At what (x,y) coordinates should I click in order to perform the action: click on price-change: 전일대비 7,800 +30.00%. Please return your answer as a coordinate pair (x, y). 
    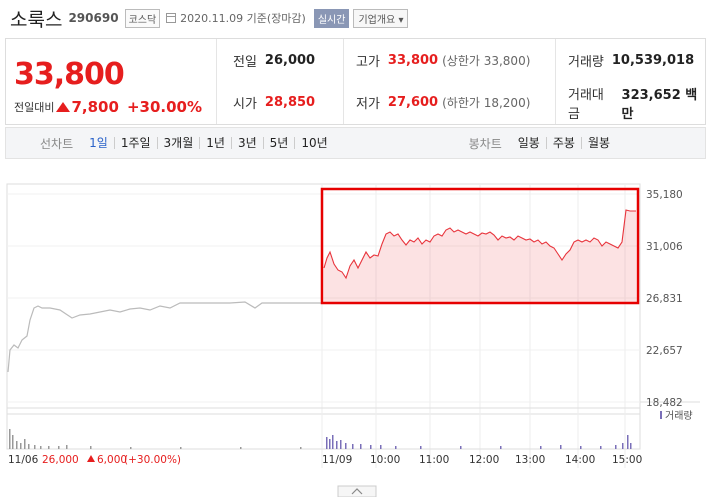
    Looking at the image, I should click on (108, 107).